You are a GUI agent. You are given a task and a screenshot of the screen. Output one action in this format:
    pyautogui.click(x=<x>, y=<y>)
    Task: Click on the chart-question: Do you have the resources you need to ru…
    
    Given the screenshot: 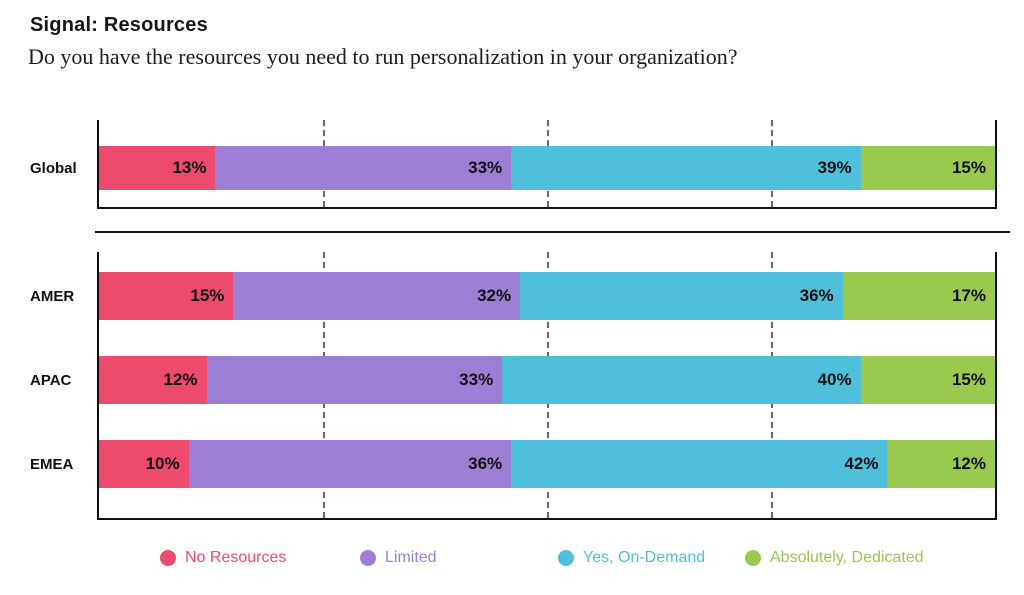 What is the action you would take?
    pyautogui.click(x=383, y=56)
    